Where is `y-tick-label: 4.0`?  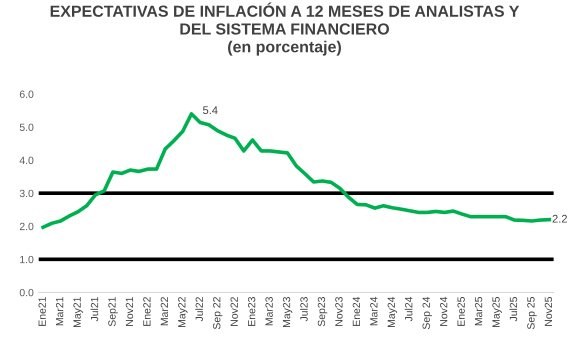
y-tick-label: 4.0 is located at coordinates (27, 160).